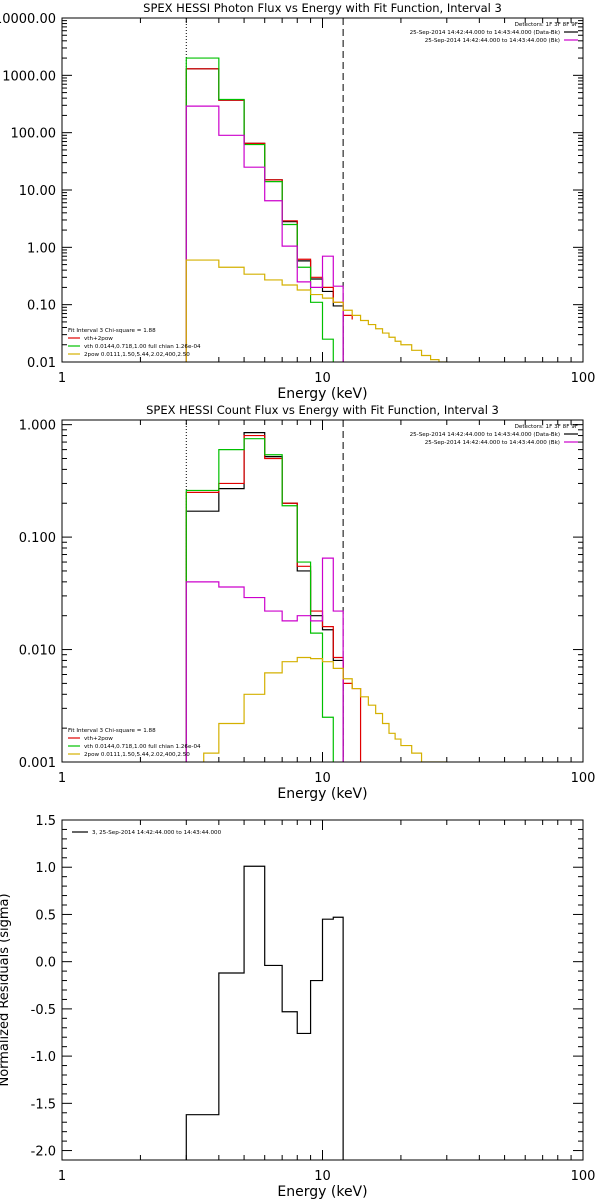 The width and height of the screenshot is (600, 1200). I want to click on y-tick-label: 1.0, so click(45, 868).